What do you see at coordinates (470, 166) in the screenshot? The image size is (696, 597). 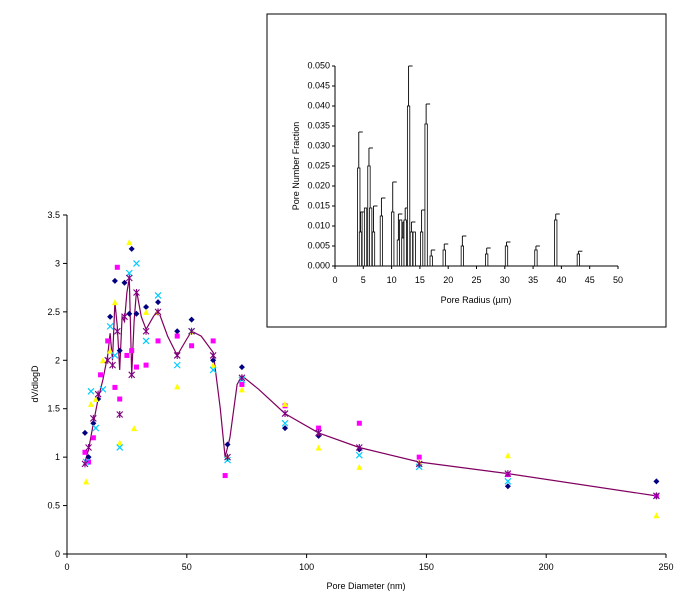 I see `inset-bars` at bounding box center [470, 166].